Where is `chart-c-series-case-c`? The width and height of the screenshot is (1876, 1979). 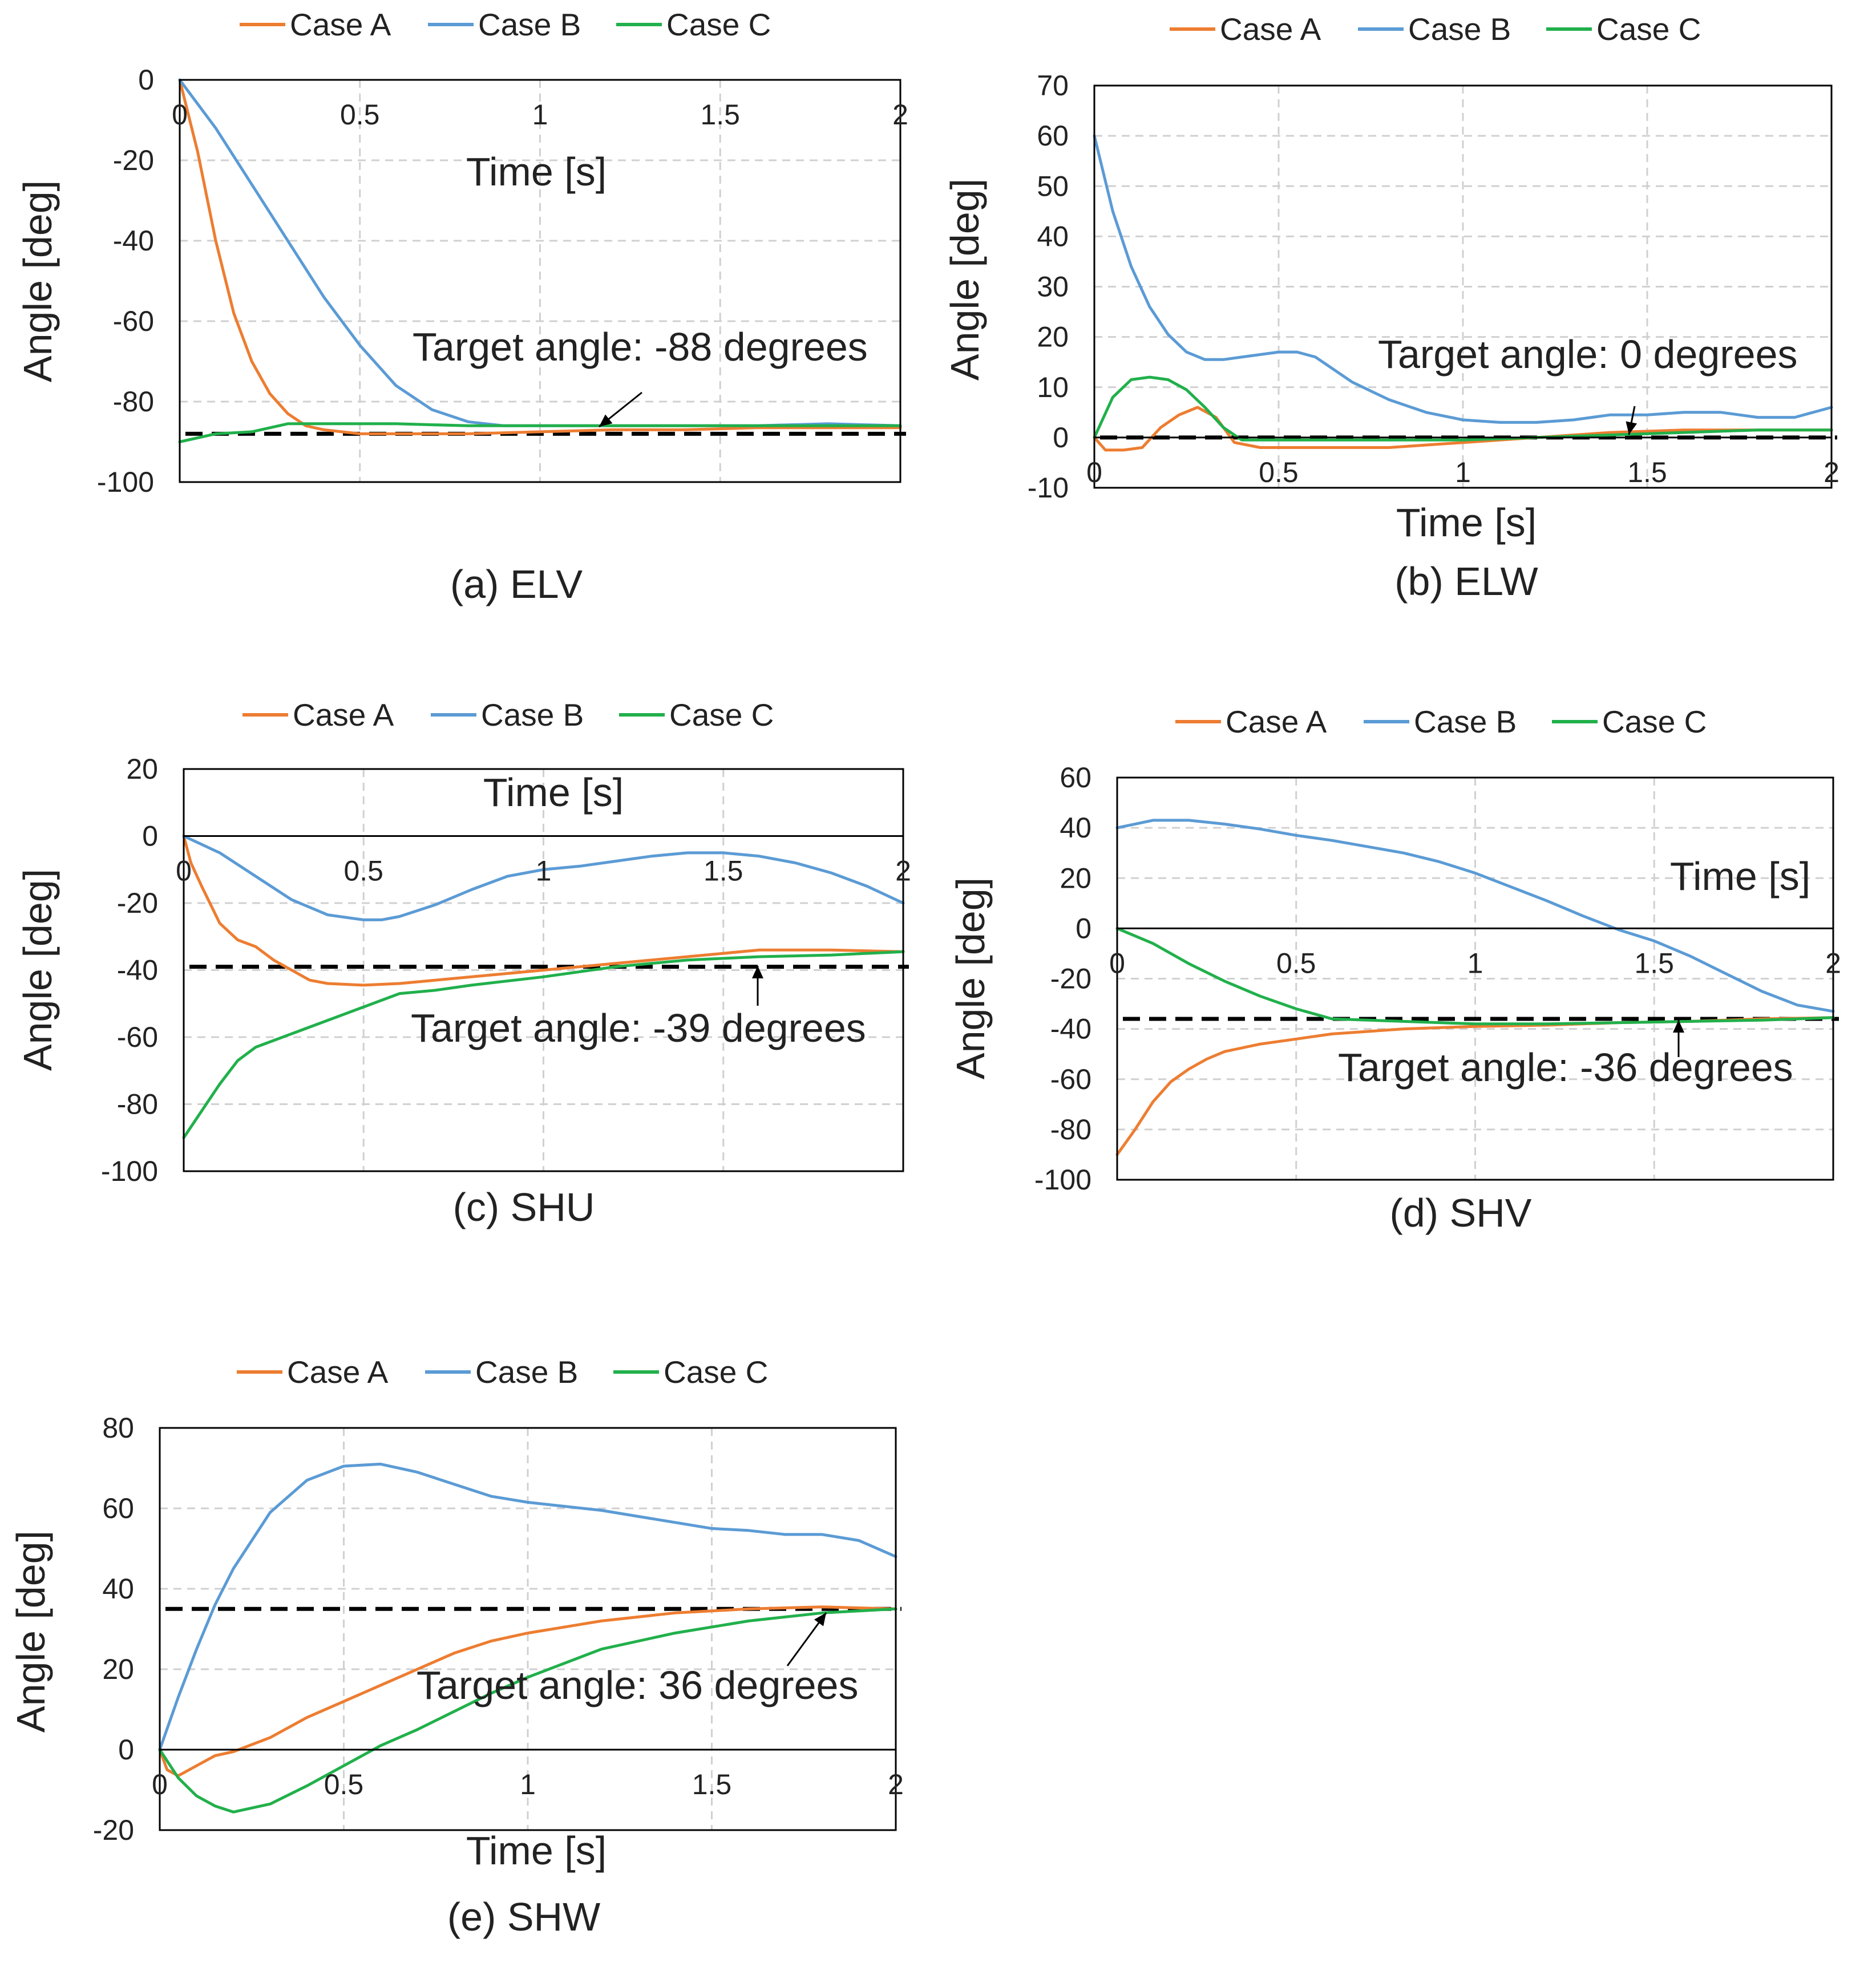
chart-c-series-case-c is located at coordinates (543, 1044).